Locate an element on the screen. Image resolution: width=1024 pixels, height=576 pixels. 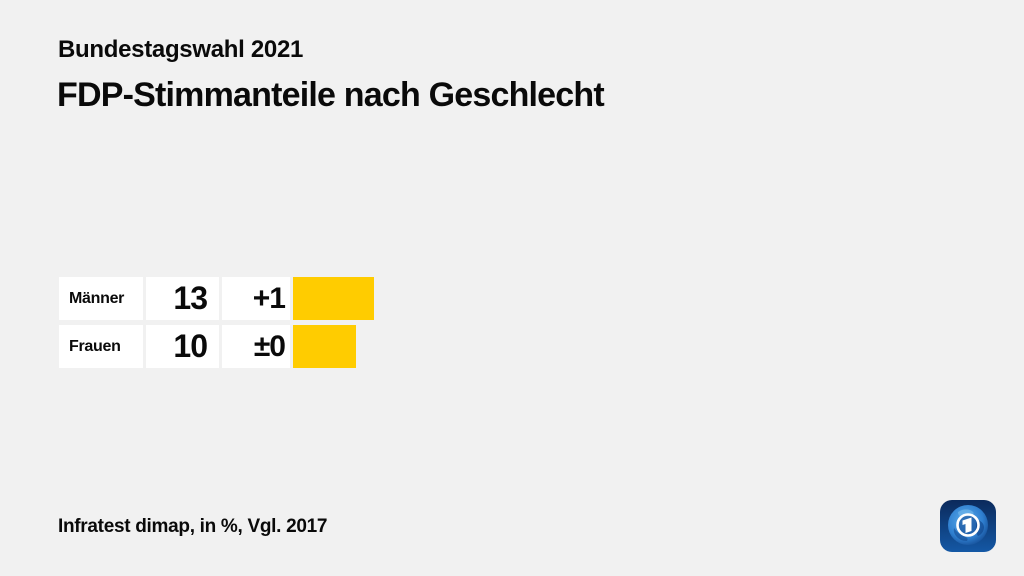
page-title: FDP-Stimmanteile nach Geschlecht is located at coordinates (331, 95).